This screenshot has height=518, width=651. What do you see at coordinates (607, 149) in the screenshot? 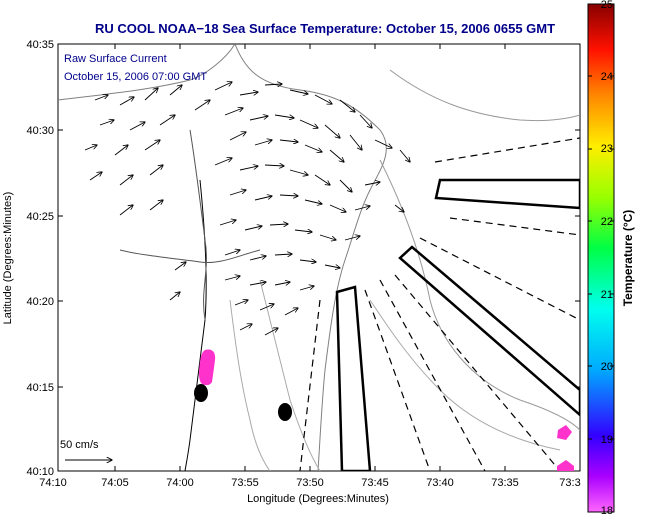
I see `colorbar-tick-label: 23` at bounding box center [607, 149].